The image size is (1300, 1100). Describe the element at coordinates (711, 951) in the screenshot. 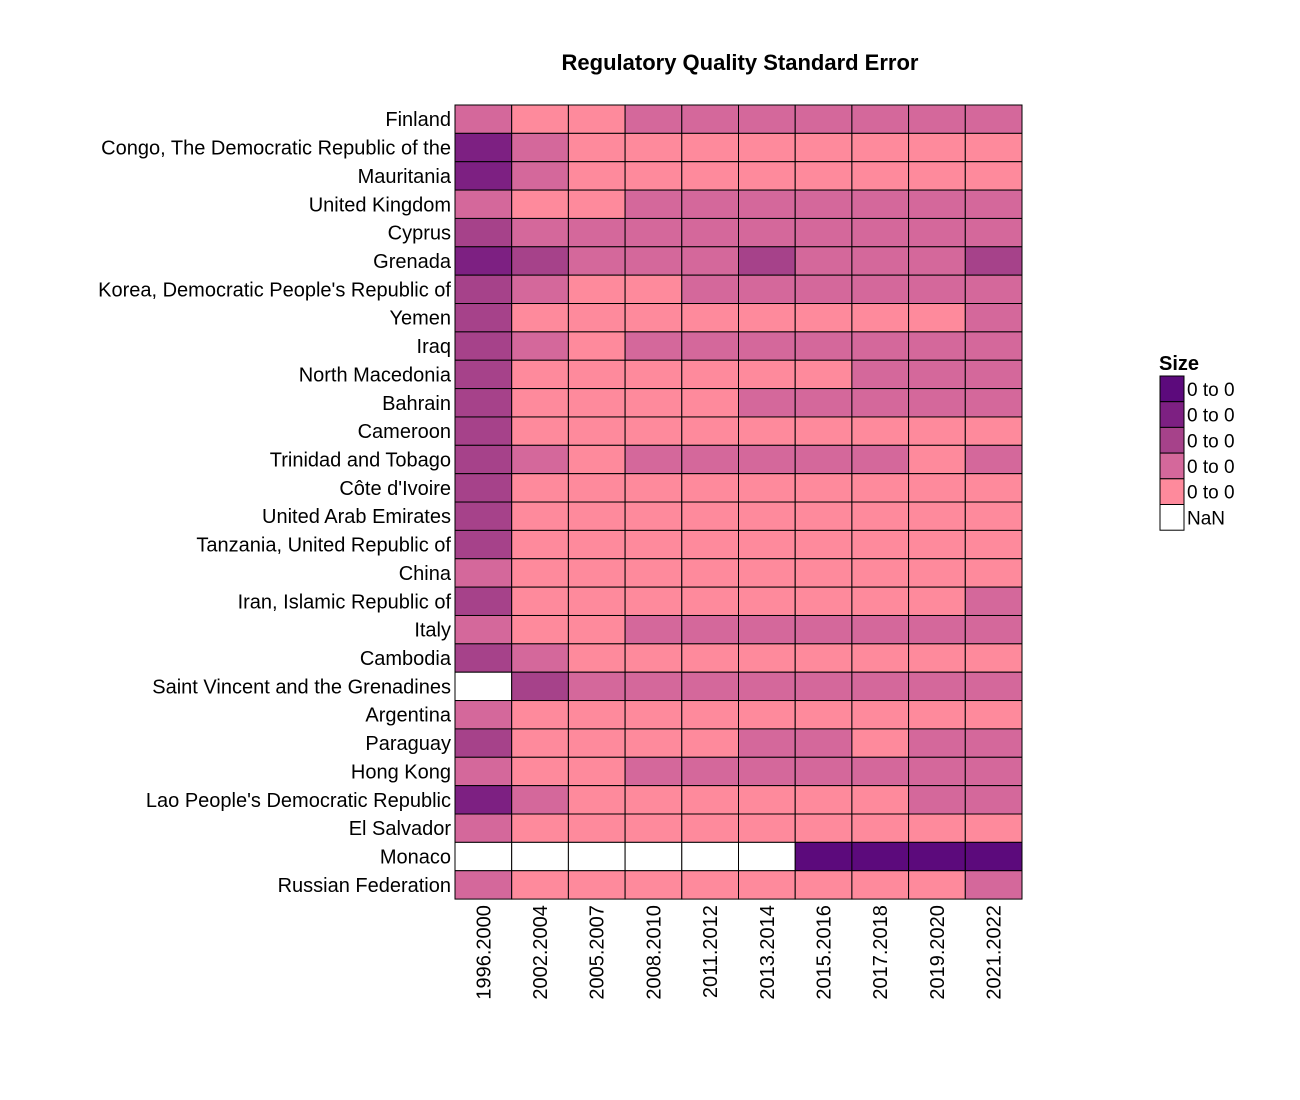

I see `x-tick-label: 2011.2012` at that location.